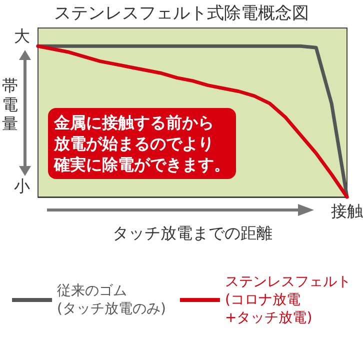  Describe the element at coordinates (192, 233) in the screenshot. I see `x-axis-title: タッチ放電までの距離` at that location.